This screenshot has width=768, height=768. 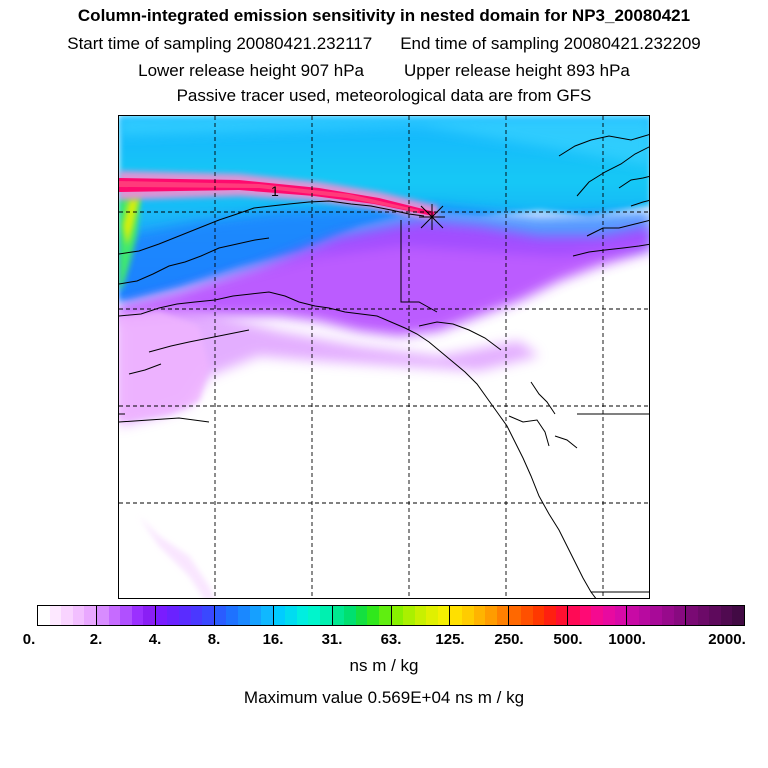 I want to click on maximum-value: Maximum value 0.569E+04 ns m / kg, so click(x=384, y=697).